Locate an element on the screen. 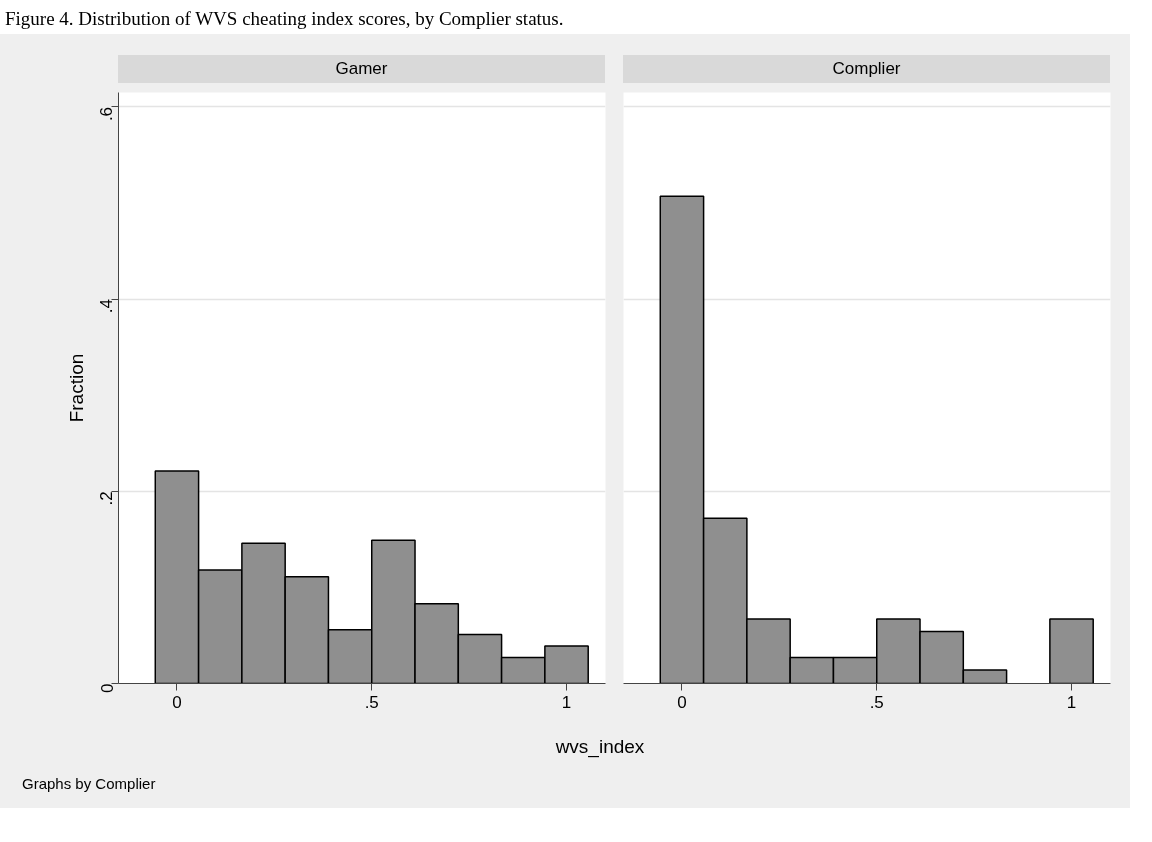 The height and width of the screenshot is (842, 1152). y-tick-label: .2 is located at coordinates (107, 498).